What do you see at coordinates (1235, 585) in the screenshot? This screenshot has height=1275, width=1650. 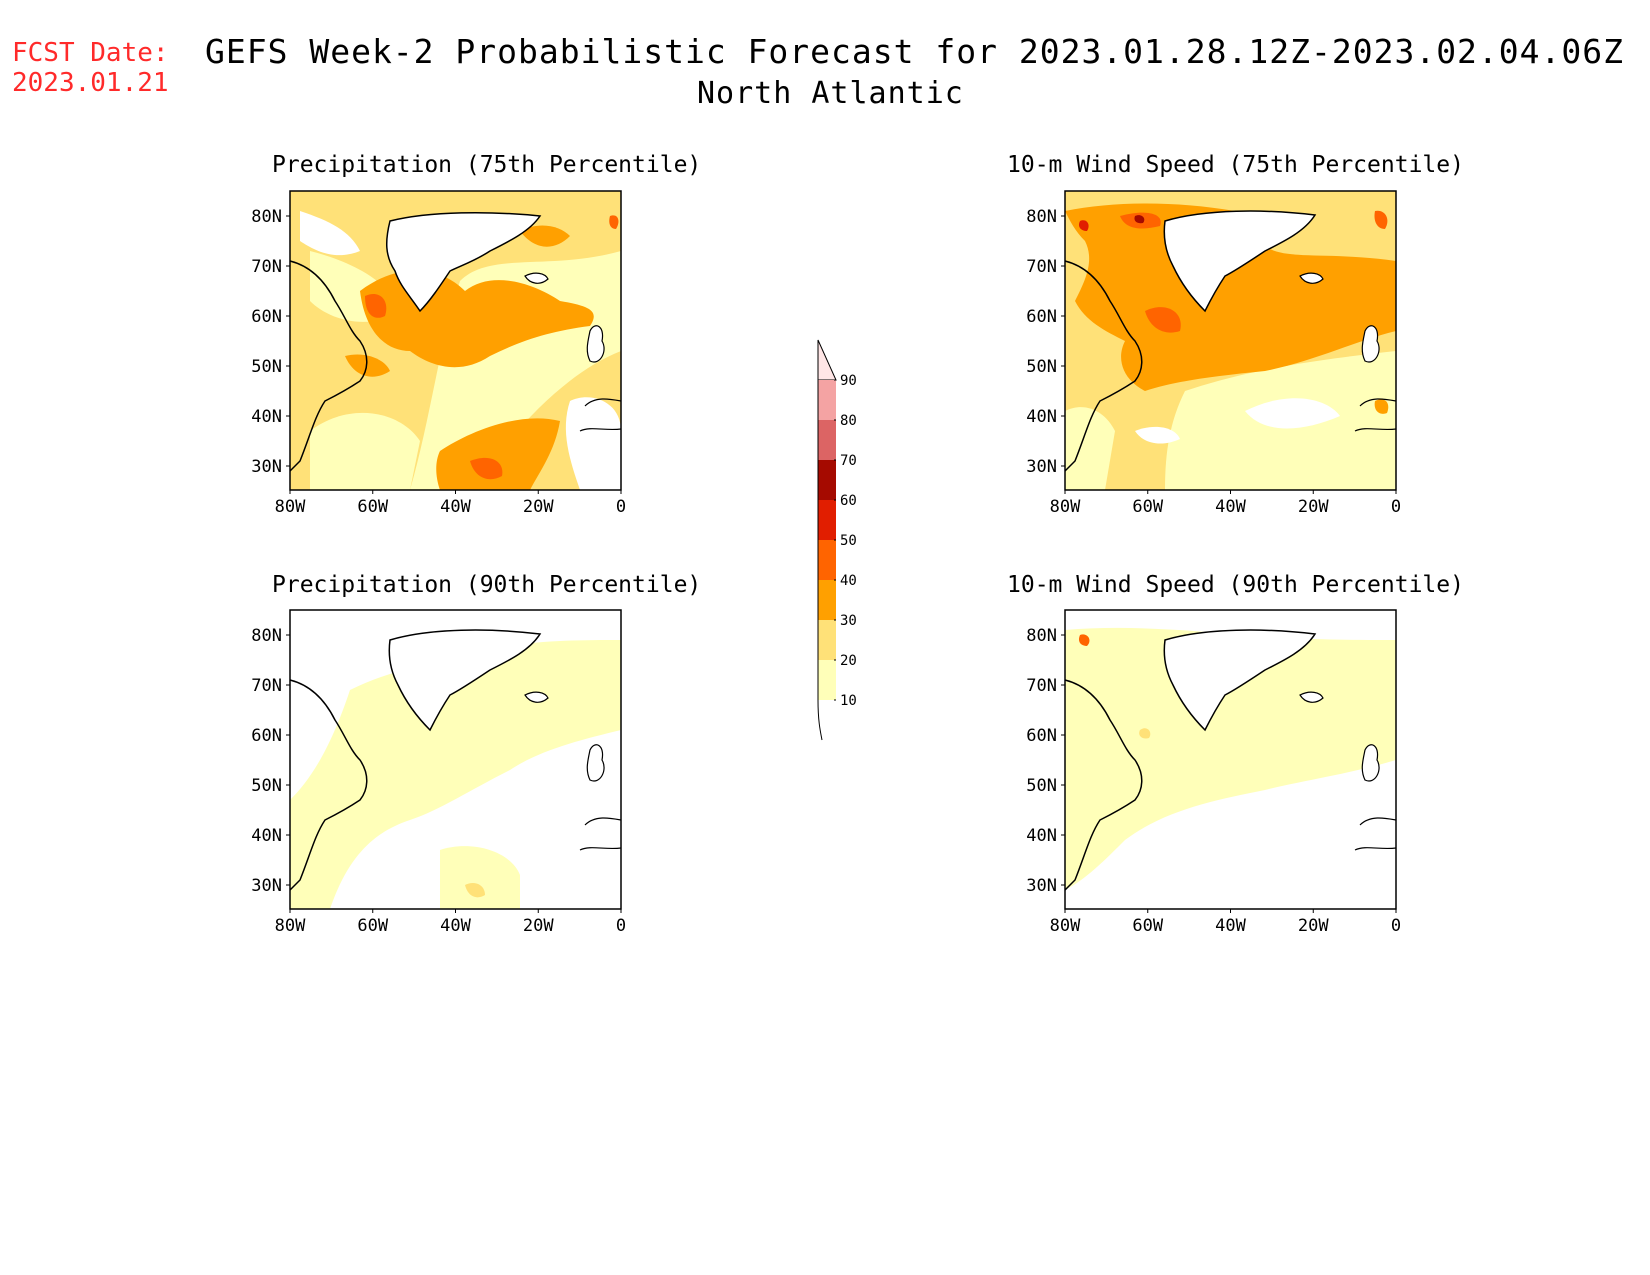 I see `panel-title-wind90: 10-m Wind Speed (90th Percentile)` at bounding box center [1235, 585].